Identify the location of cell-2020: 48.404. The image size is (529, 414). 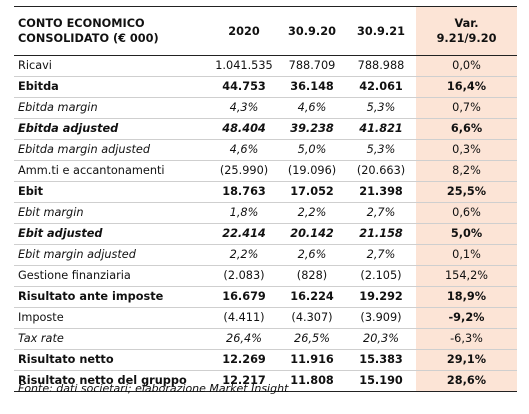
(244, 129).